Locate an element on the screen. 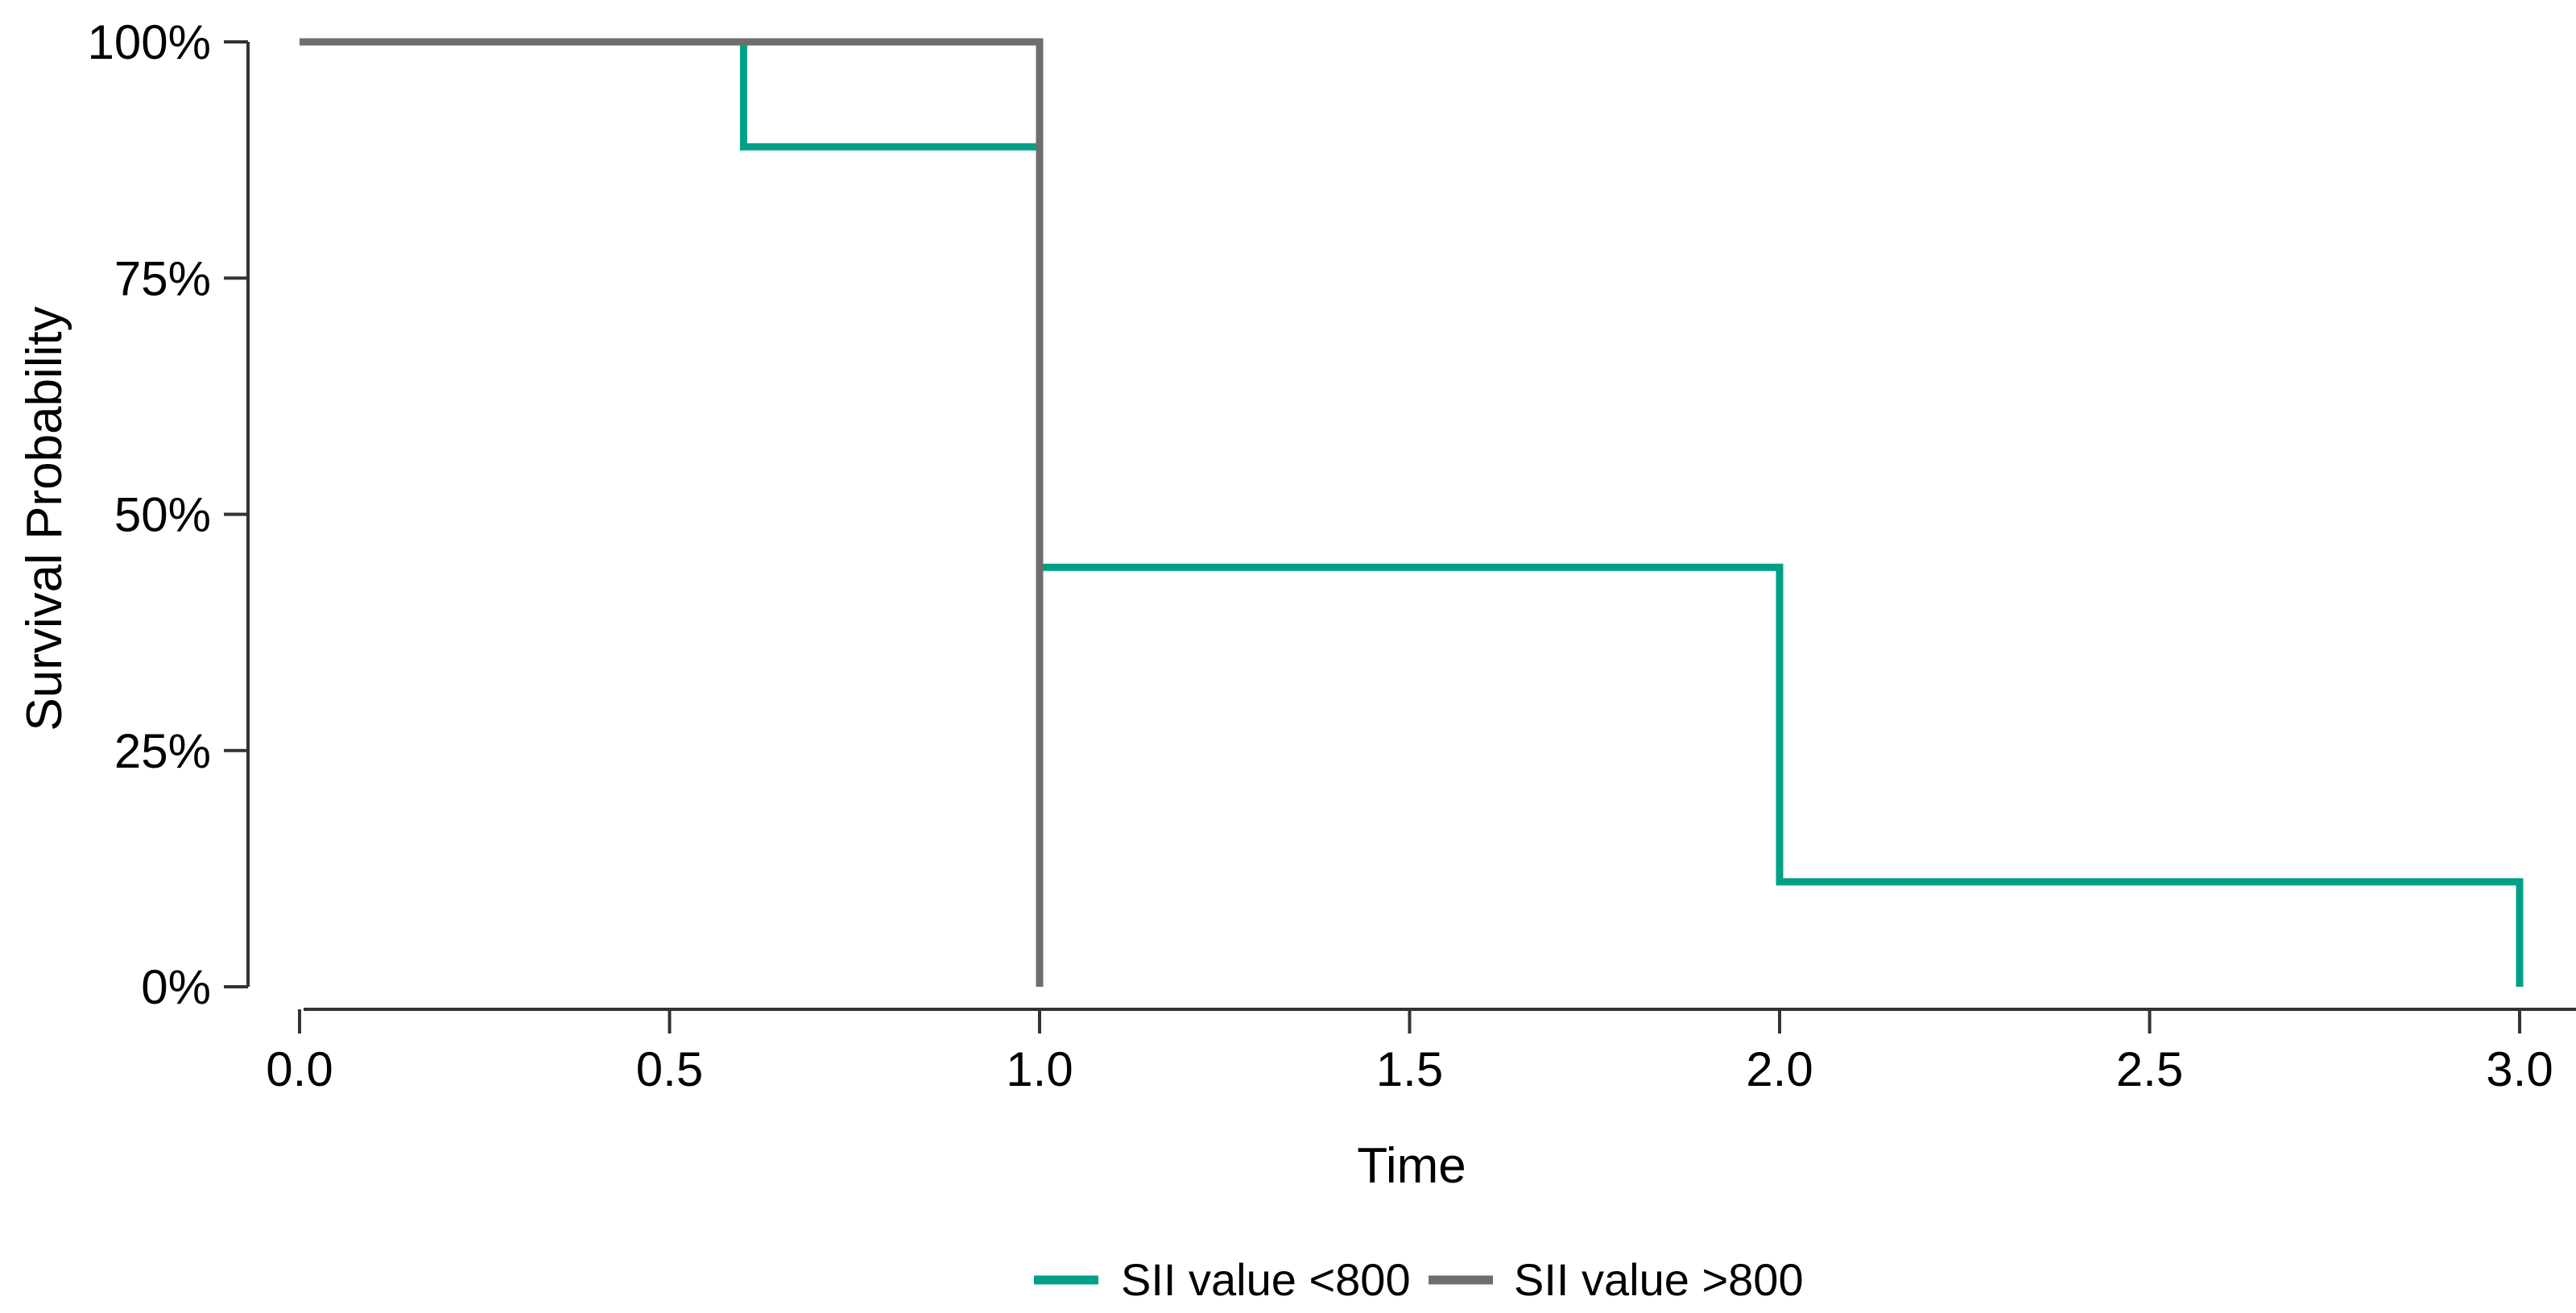  x-tick-label: 0.0 is located at coordinates (300, 1069).